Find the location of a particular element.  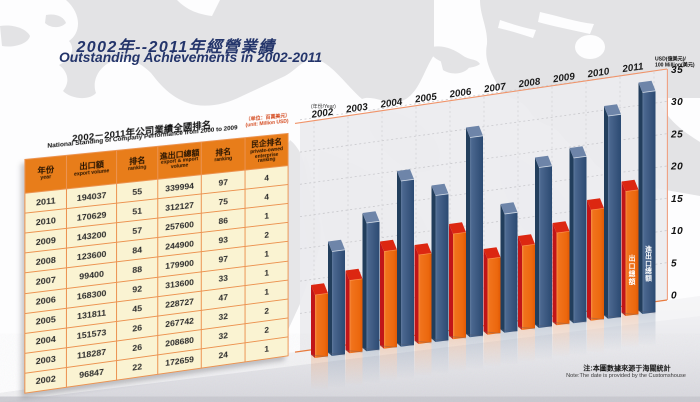

svg-text: 2002 is located at coordinates (322, 114).